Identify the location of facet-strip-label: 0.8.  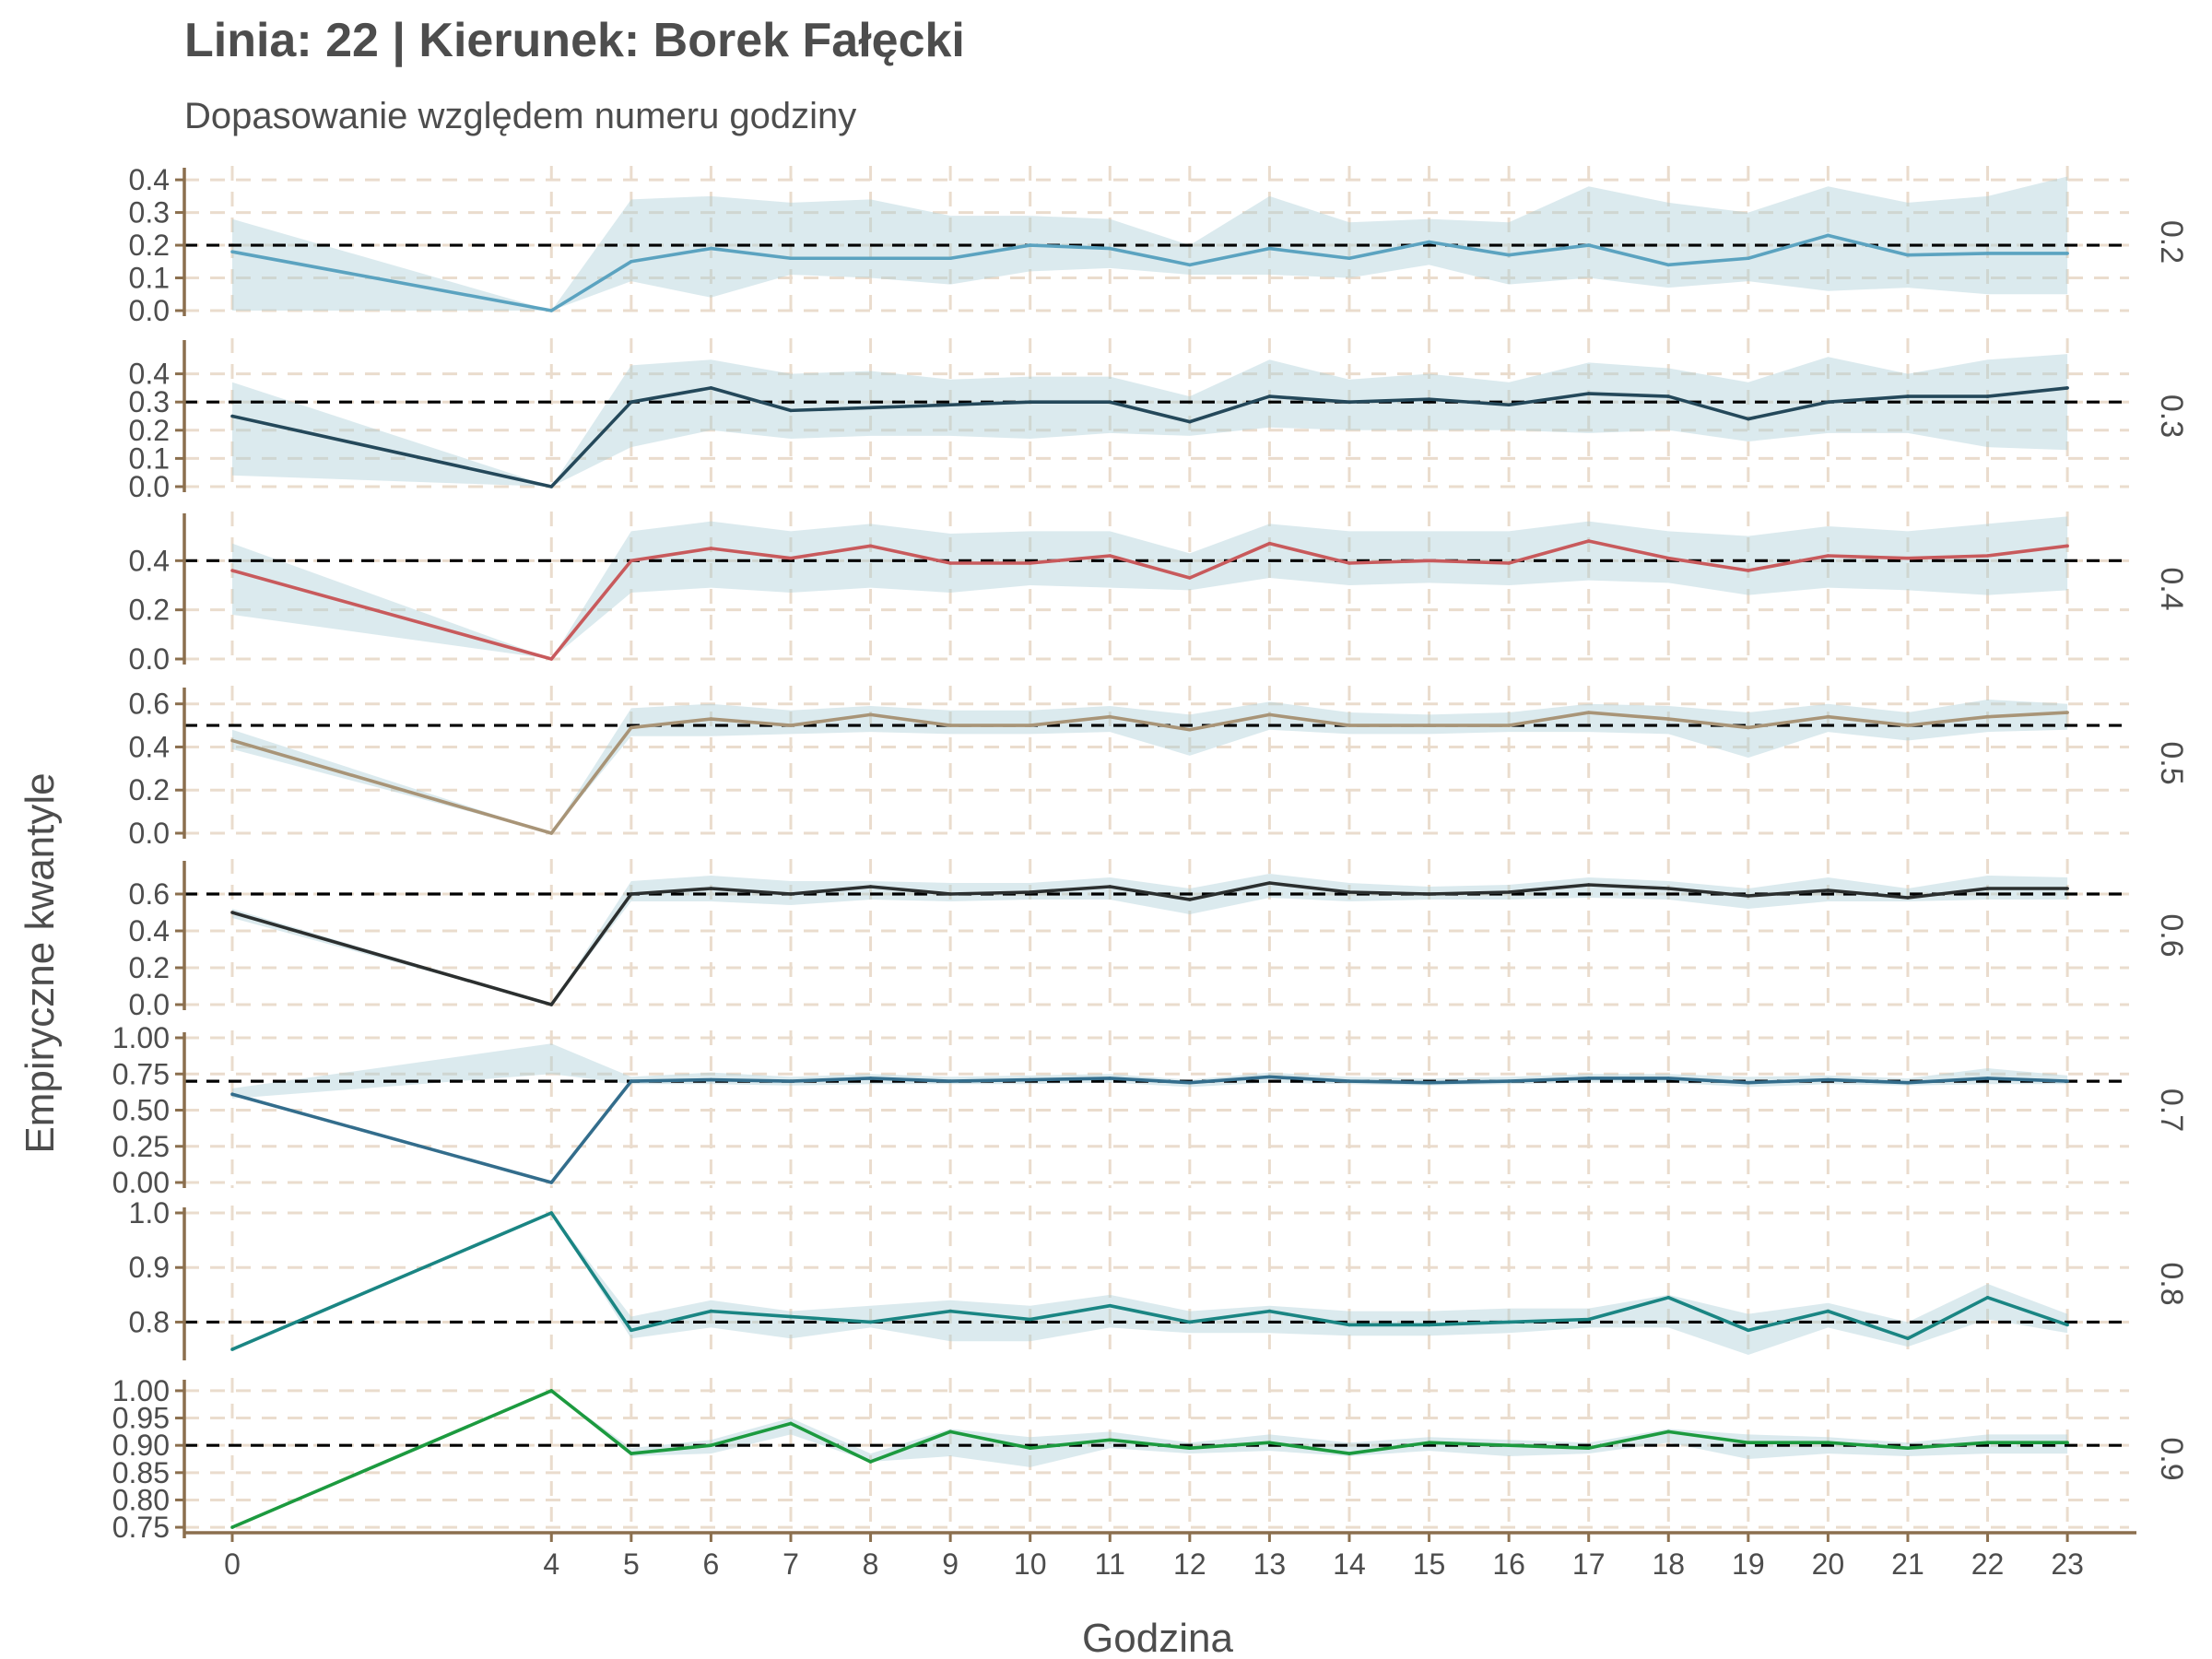
(2171, 1283).